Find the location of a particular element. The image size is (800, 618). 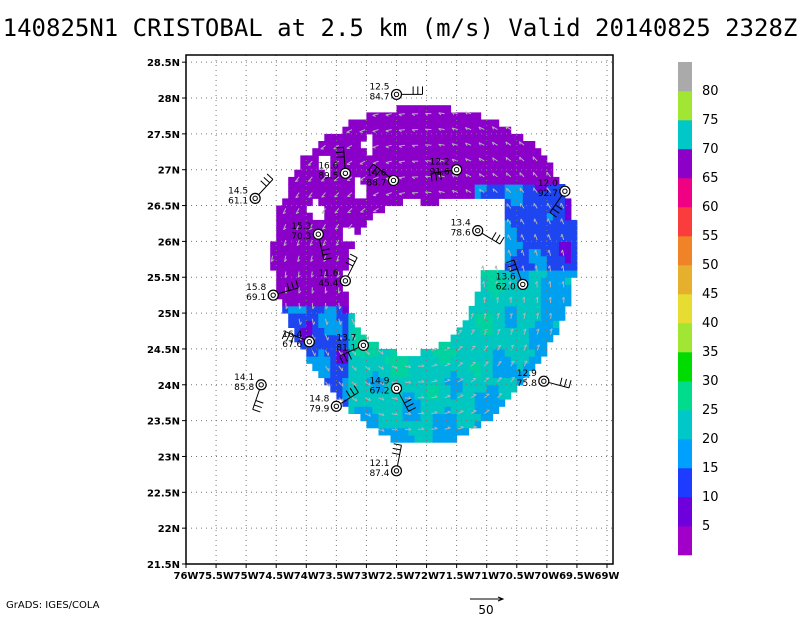

colorbar-label: 65 is located at coordinates (710, 178).